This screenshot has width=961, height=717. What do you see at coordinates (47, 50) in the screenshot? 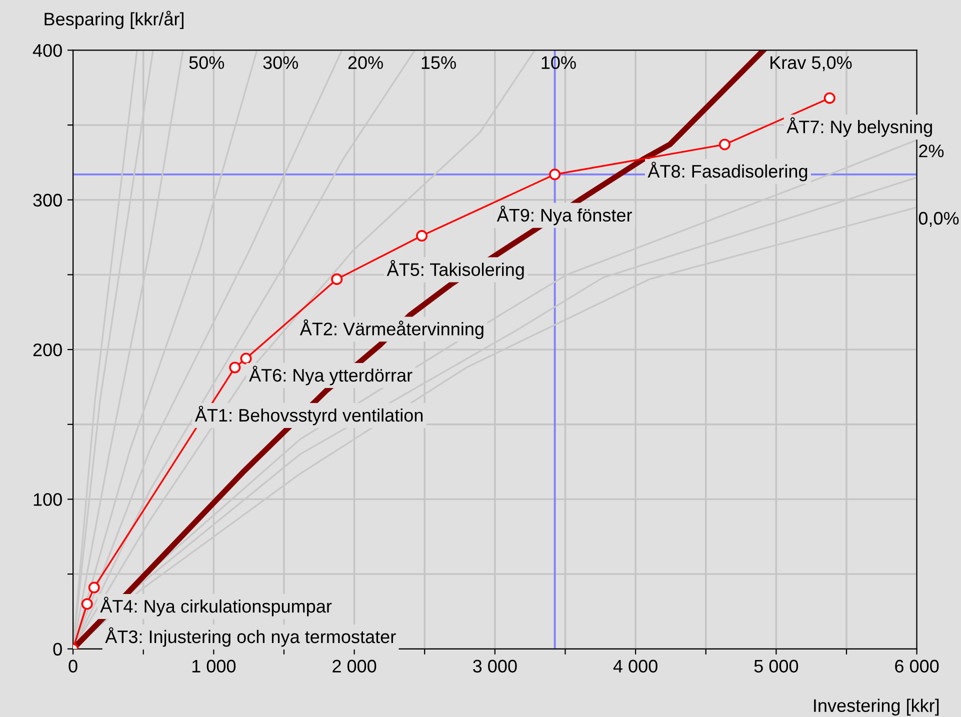
I see `y-tick-label: 400` at bounding box center [47, 50].